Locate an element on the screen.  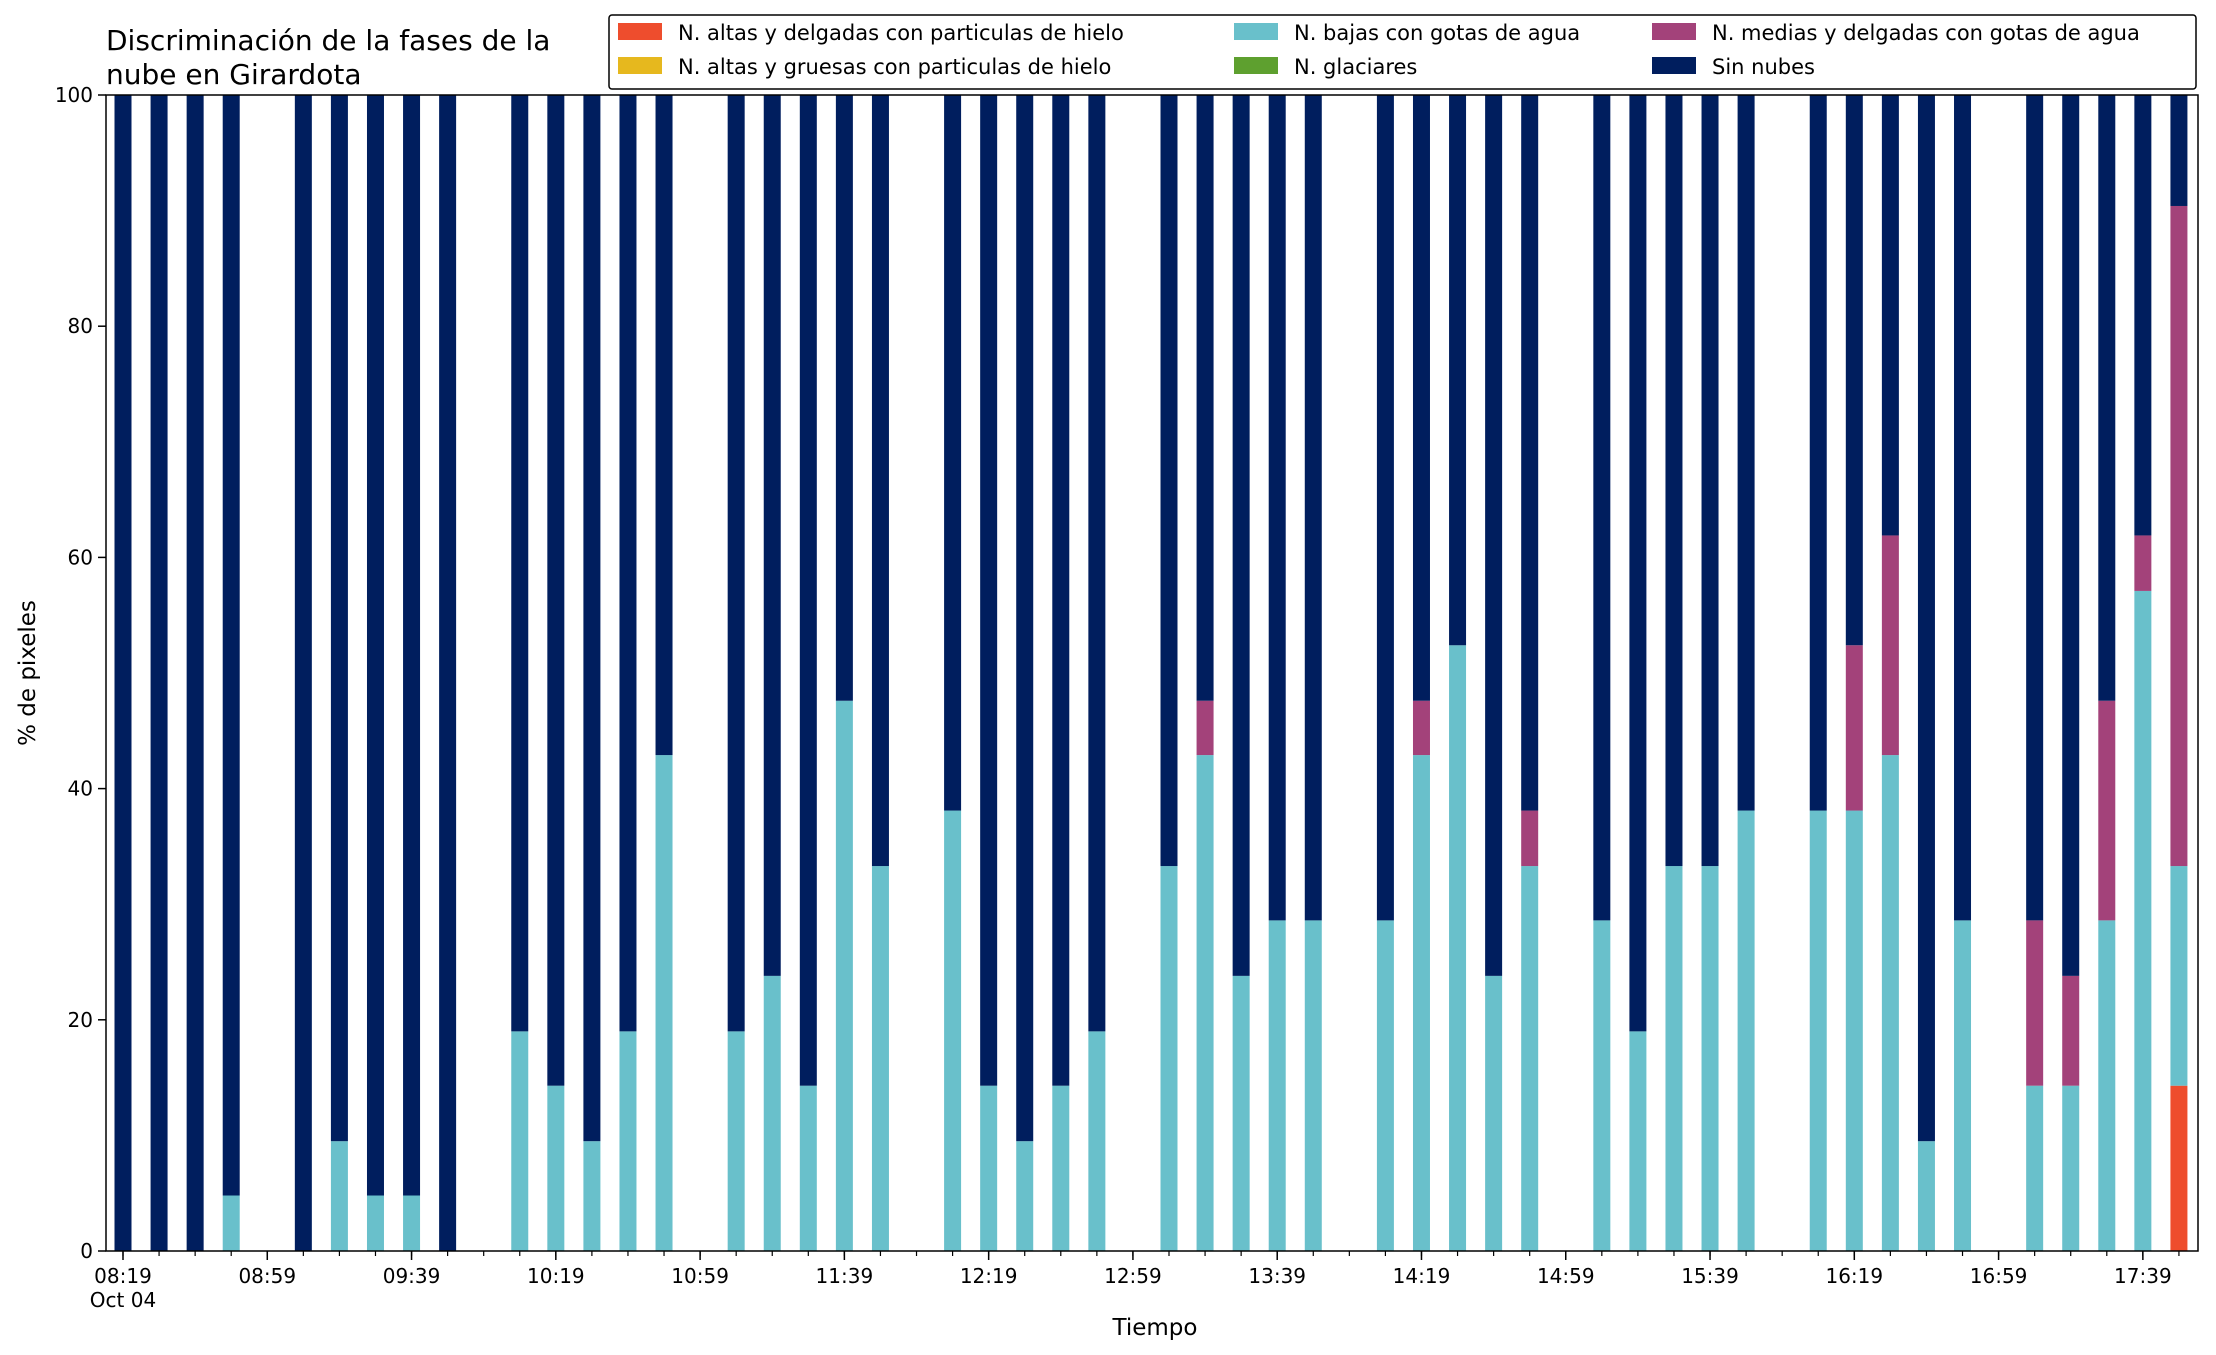
chart-title-line: Discriminación de la fases de la is located at coordinates (328, 40).